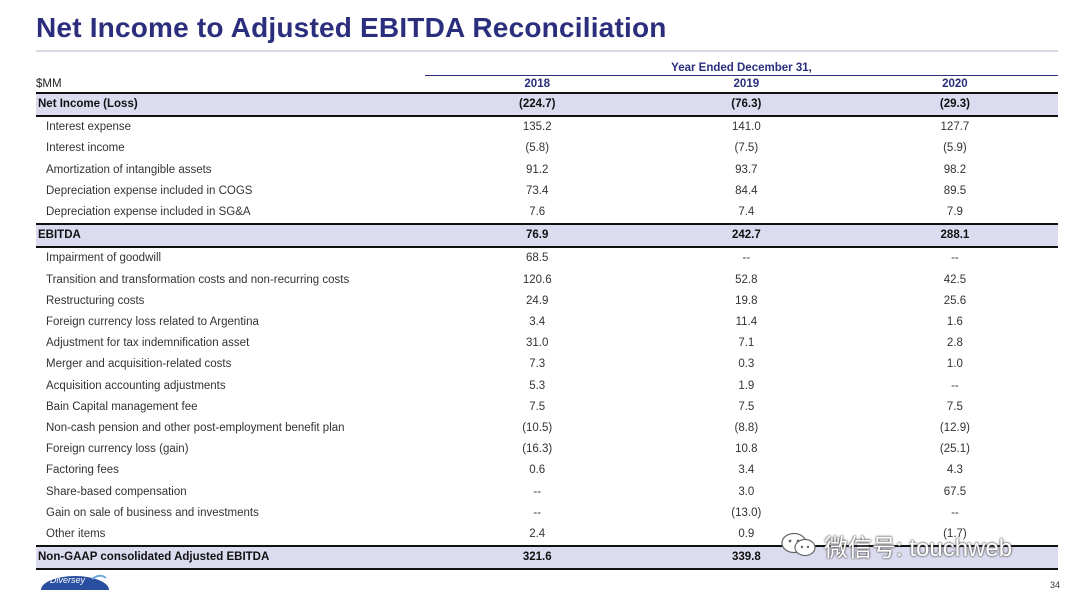 Image resolution: width=1080 pixels, height=590 pixels. What do you see at coordinates (537, 470) in the screenshot?
I see `value-cell-2018: 0.6` at bounding box center [537, 470].